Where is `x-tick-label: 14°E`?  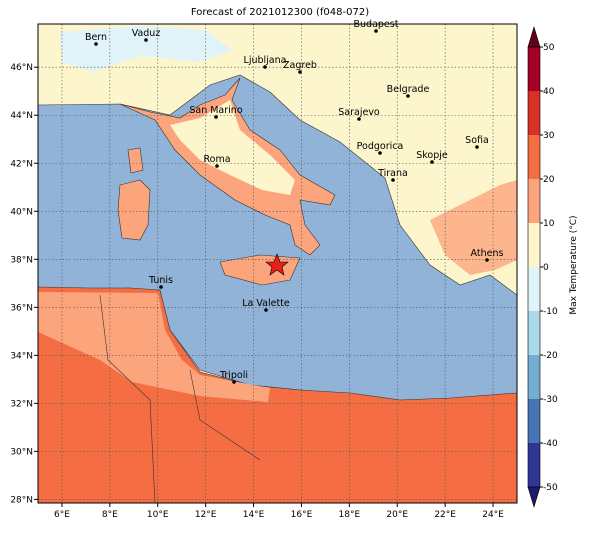 x-tick-label: 14°E is located at coordinates (254, 515).